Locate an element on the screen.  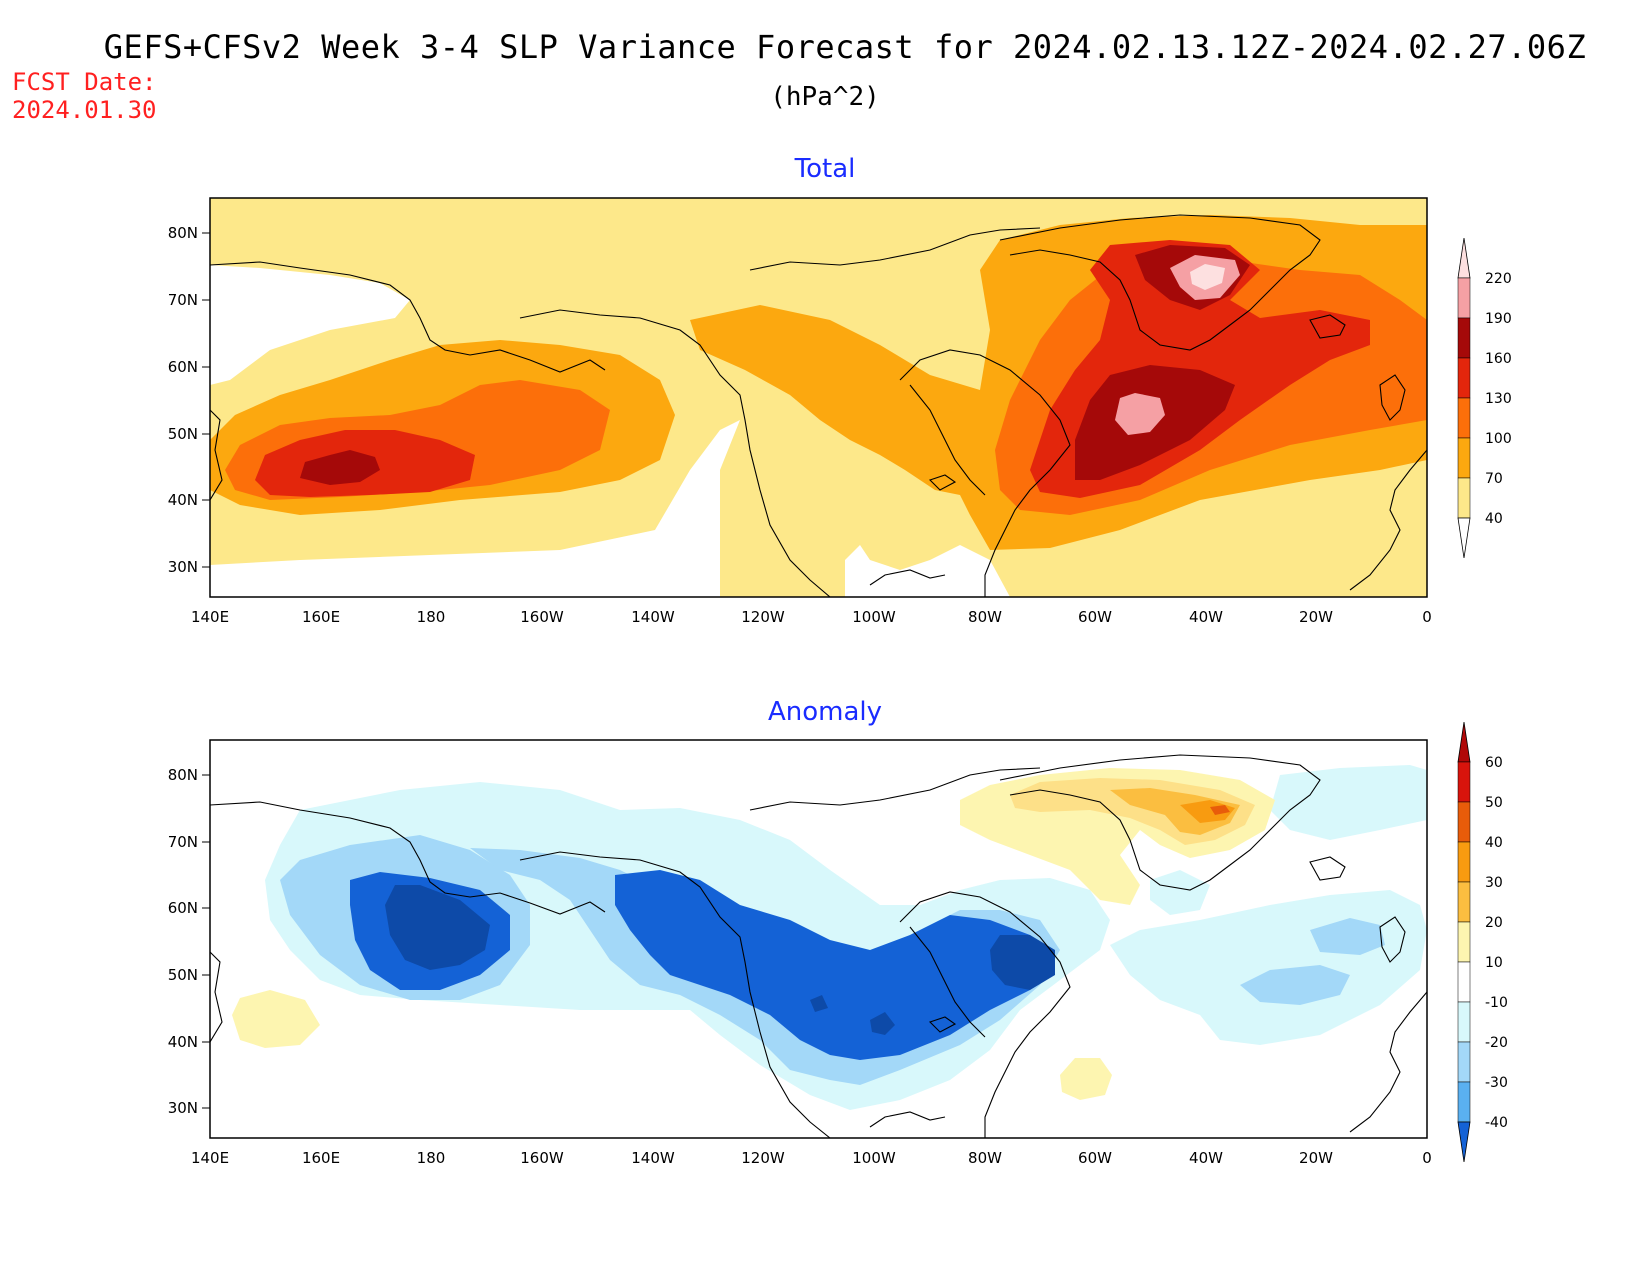
contour-anom-neg40-east is located at coordinates (1022, 962).